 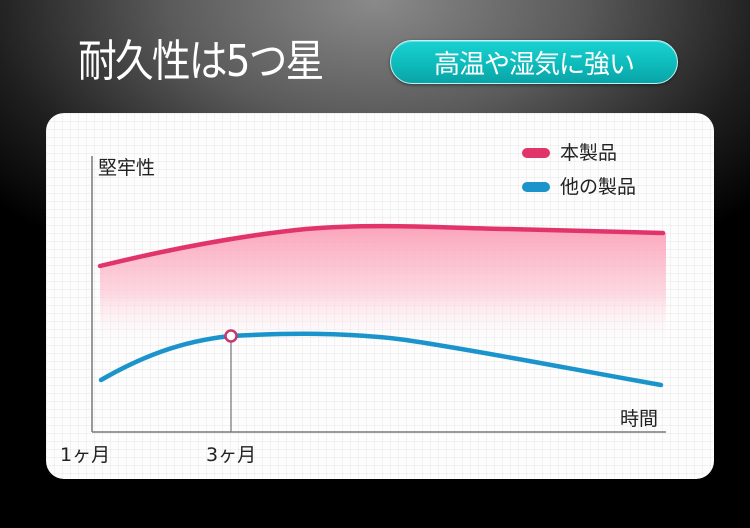 I want to click on legend-item-other-product: 他の製品, so click(x=579, y=187).